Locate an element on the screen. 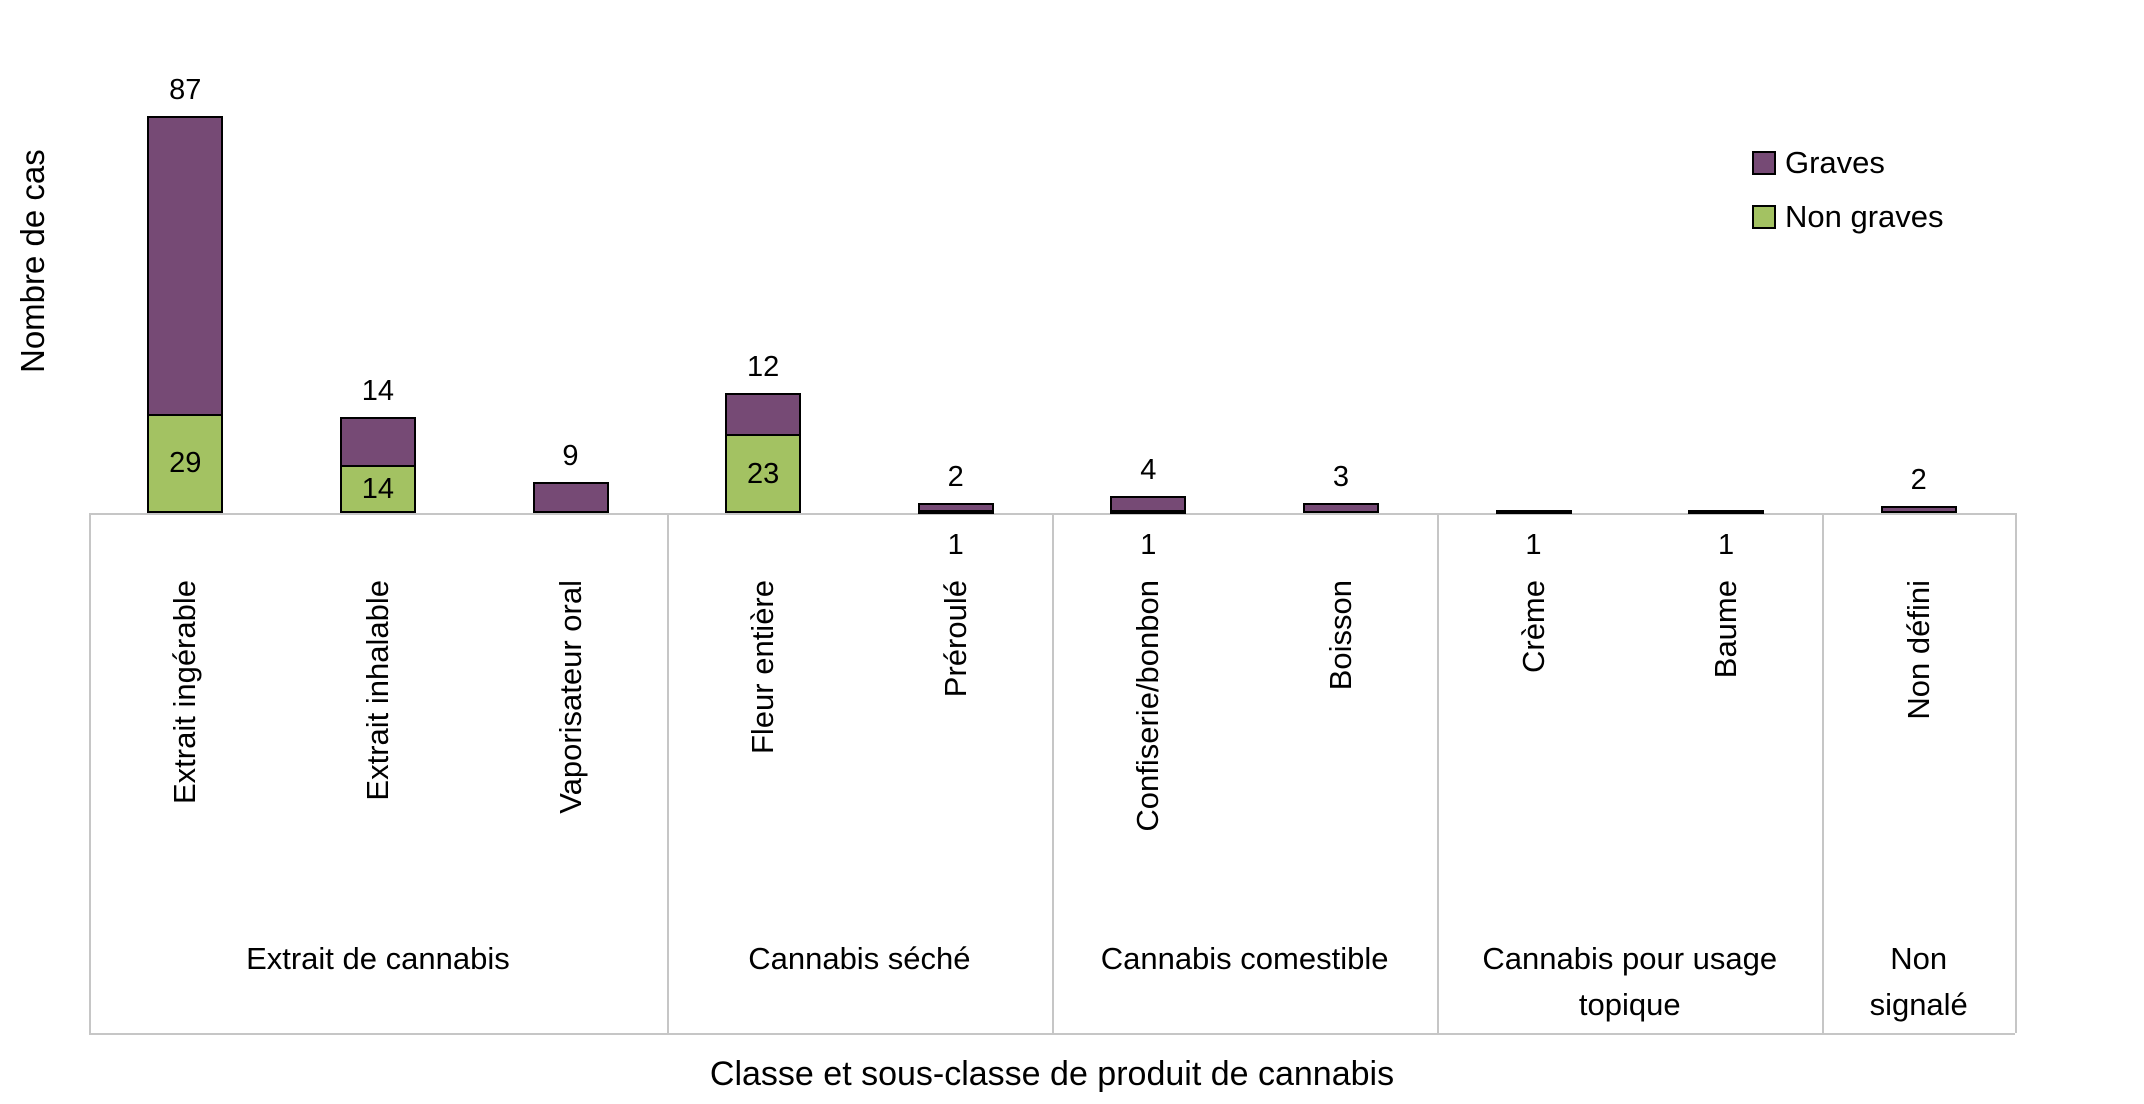  x-tick-label: Non défini is located at coordinates (1918, 650).